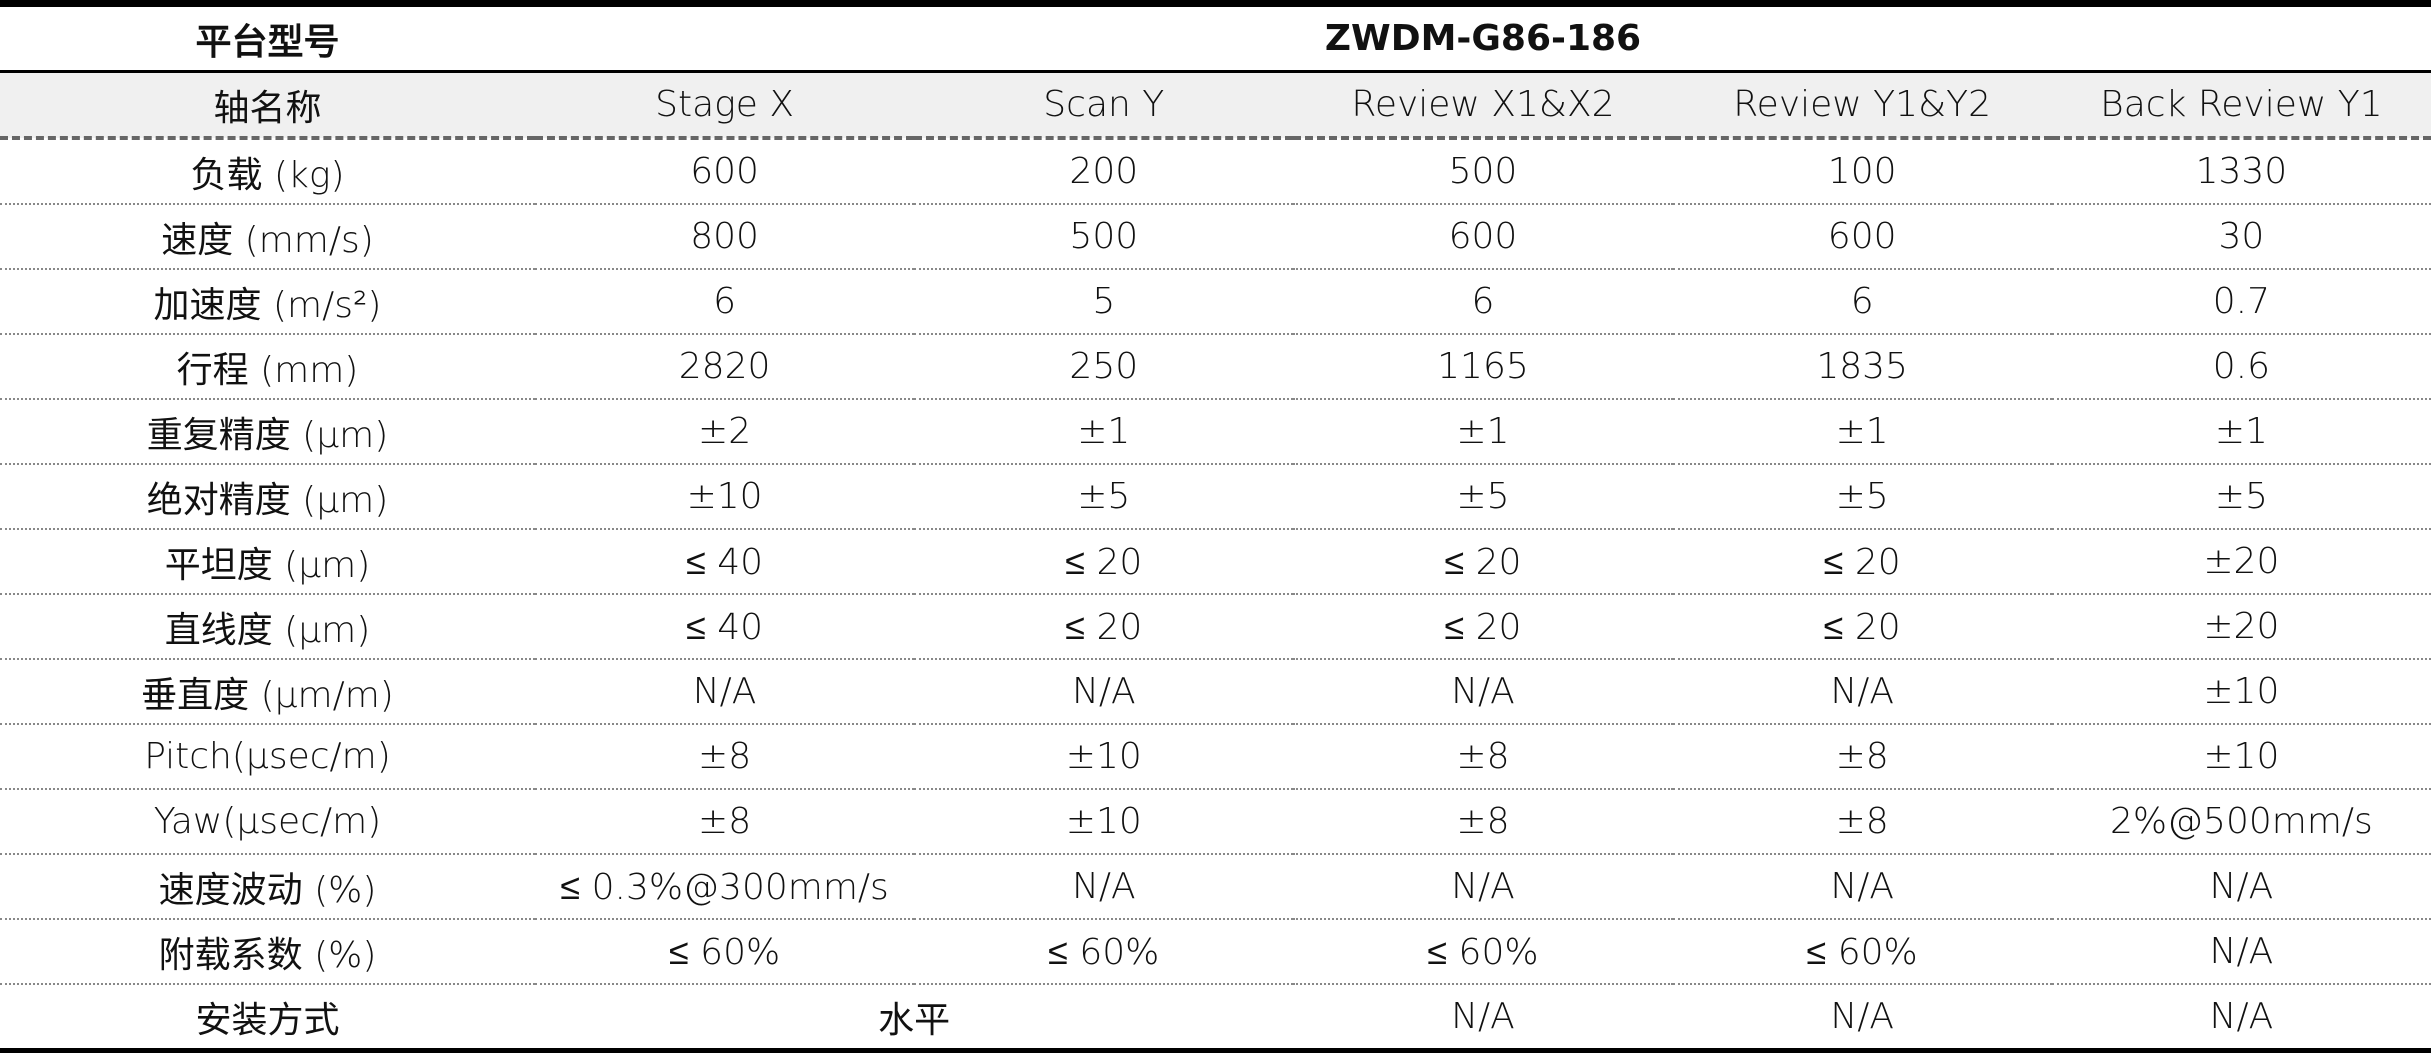  What do you see at coordinates (267, 171) in the screenshot?
I see `row-label: 负载 (kg)` at bounding box center [267, 171].